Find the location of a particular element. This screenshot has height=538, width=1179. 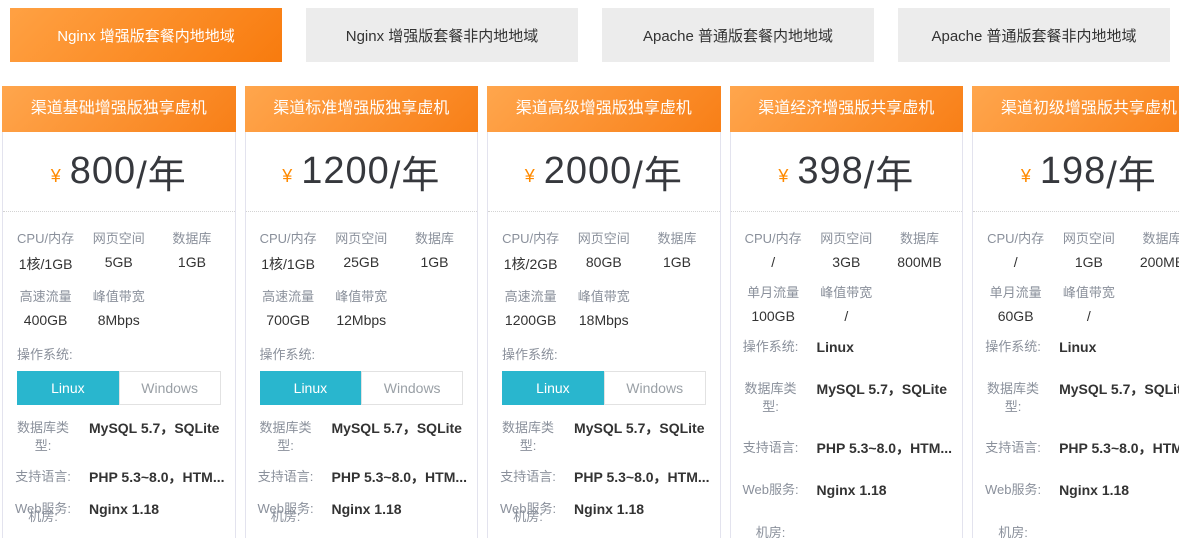

spec-traffic: 单月流量 60GB is located at coordinates (1015, 304).